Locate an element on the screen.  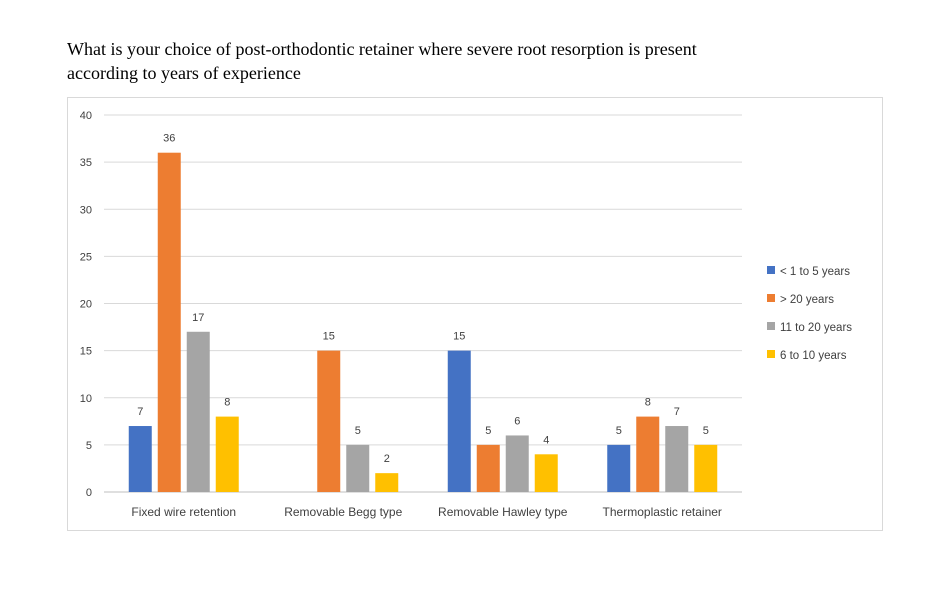
data-label: 17 is located at coordinates (198, 318).